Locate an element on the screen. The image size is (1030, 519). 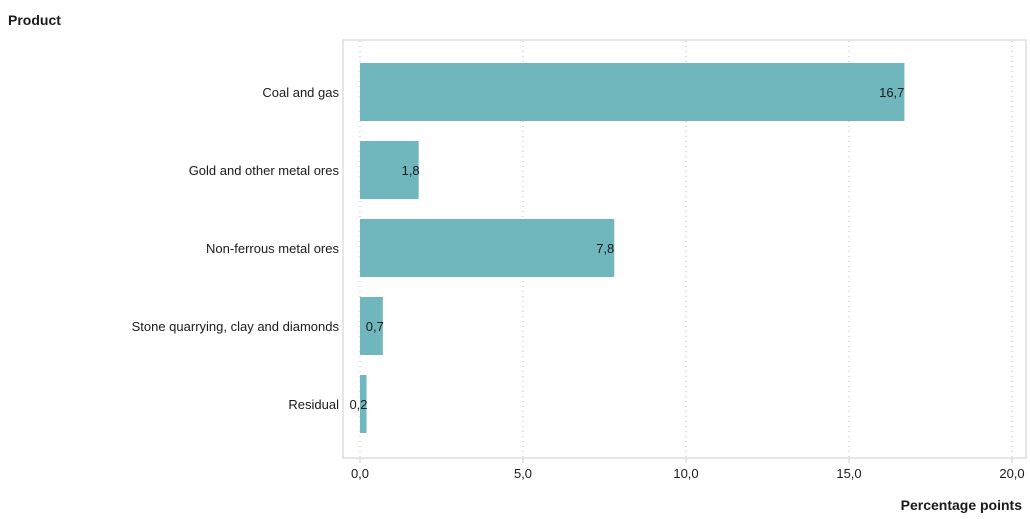
data-label: 1,8 is located at coordinates (411, 170).